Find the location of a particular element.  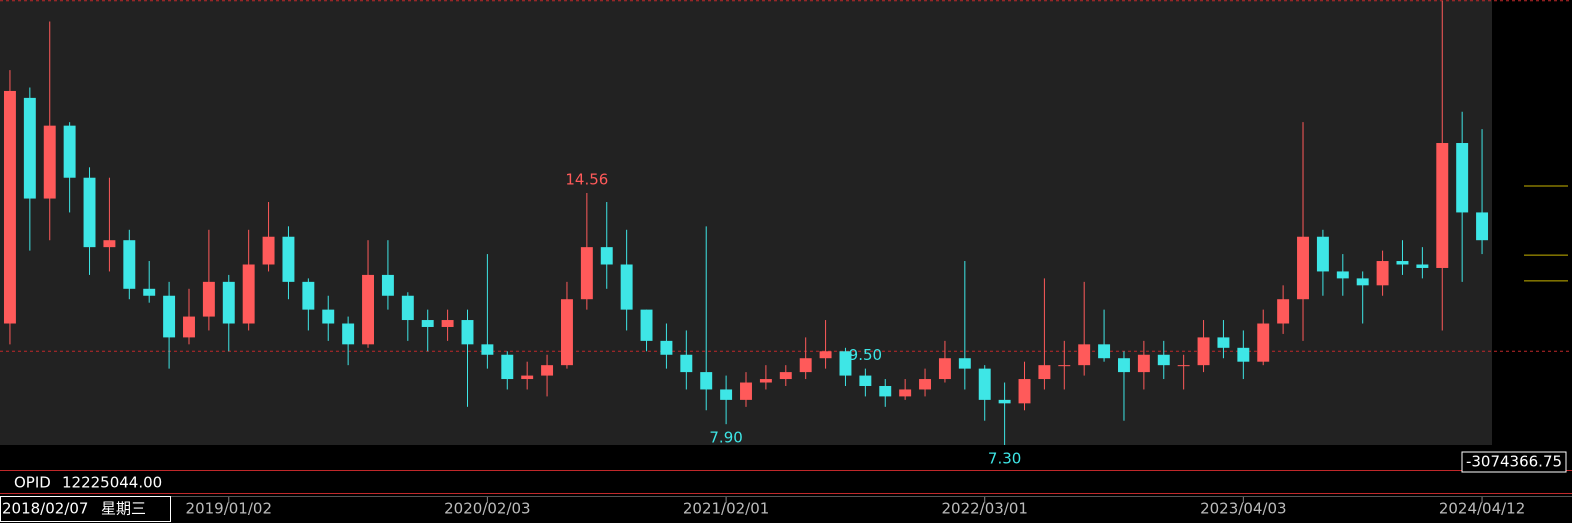

x-tick-label: 2020/02/03 is located at coordinates (487, 509).